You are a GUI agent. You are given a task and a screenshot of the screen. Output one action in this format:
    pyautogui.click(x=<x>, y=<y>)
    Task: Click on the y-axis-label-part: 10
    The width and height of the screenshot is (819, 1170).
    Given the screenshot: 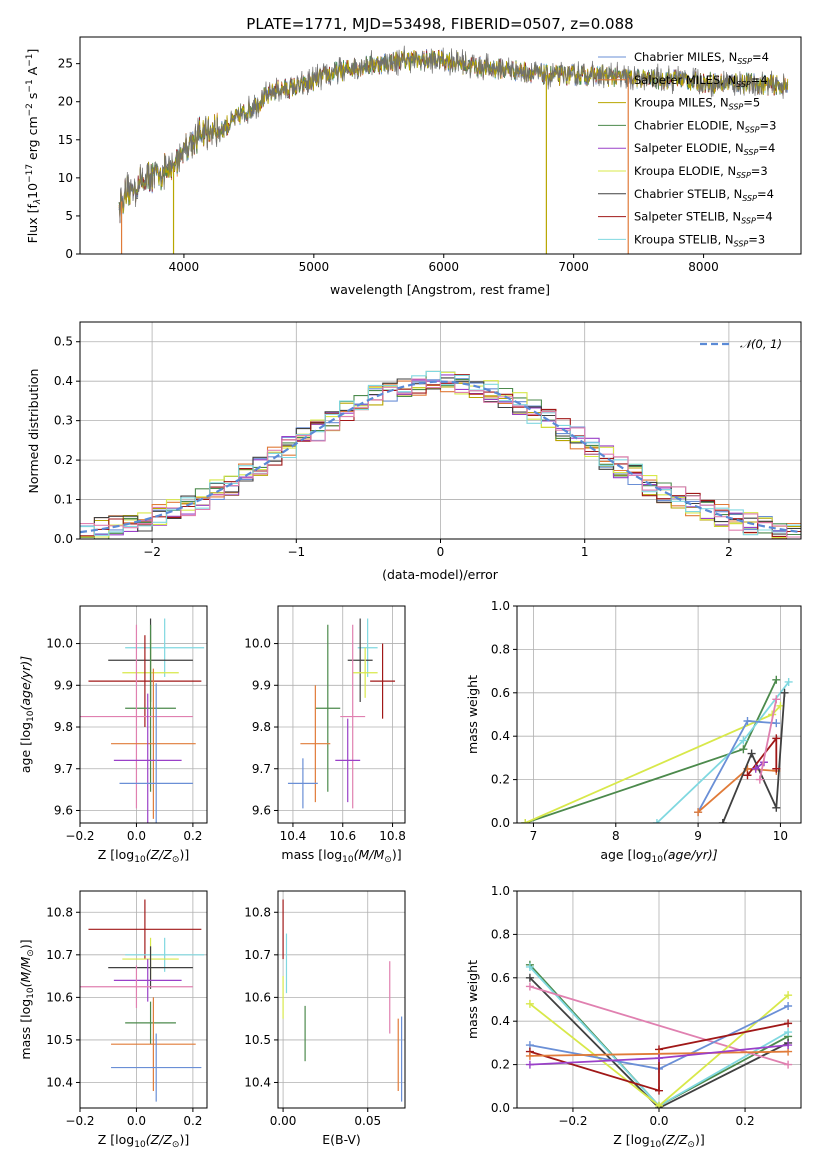 What is the action you would take?
    pyautogui.click(x=32, y=191)
    